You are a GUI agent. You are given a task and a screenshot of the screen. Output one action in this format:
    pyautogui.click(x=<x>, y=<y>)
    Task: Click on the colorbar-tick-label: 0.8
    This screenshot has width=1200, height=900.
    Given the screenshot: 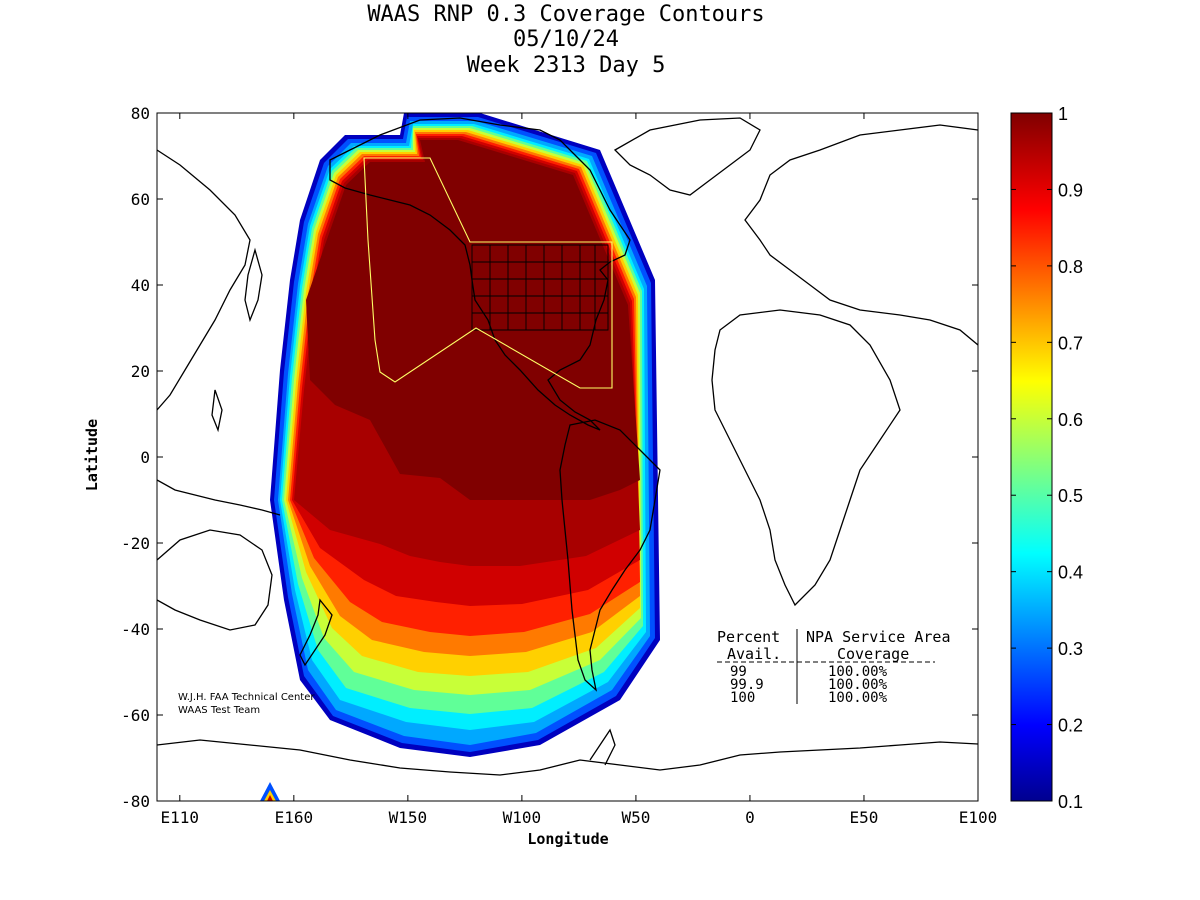 What is the action you would take?
    pyautogui.click(x=1070, y=267)
    